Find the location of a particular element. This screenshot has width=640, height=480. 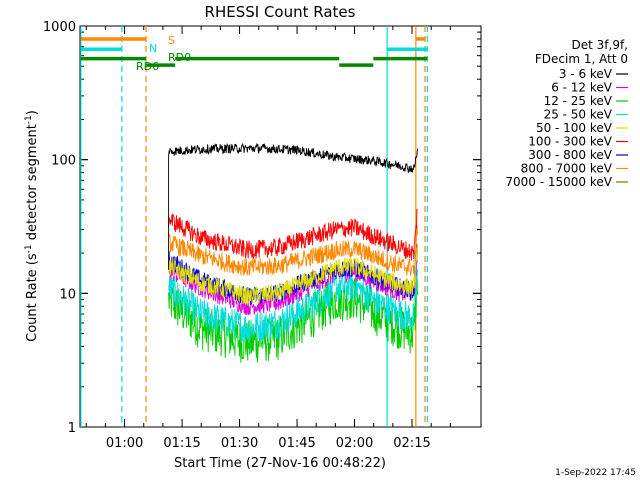

y-tick-label: 10 is located at coordinates (67, 294).